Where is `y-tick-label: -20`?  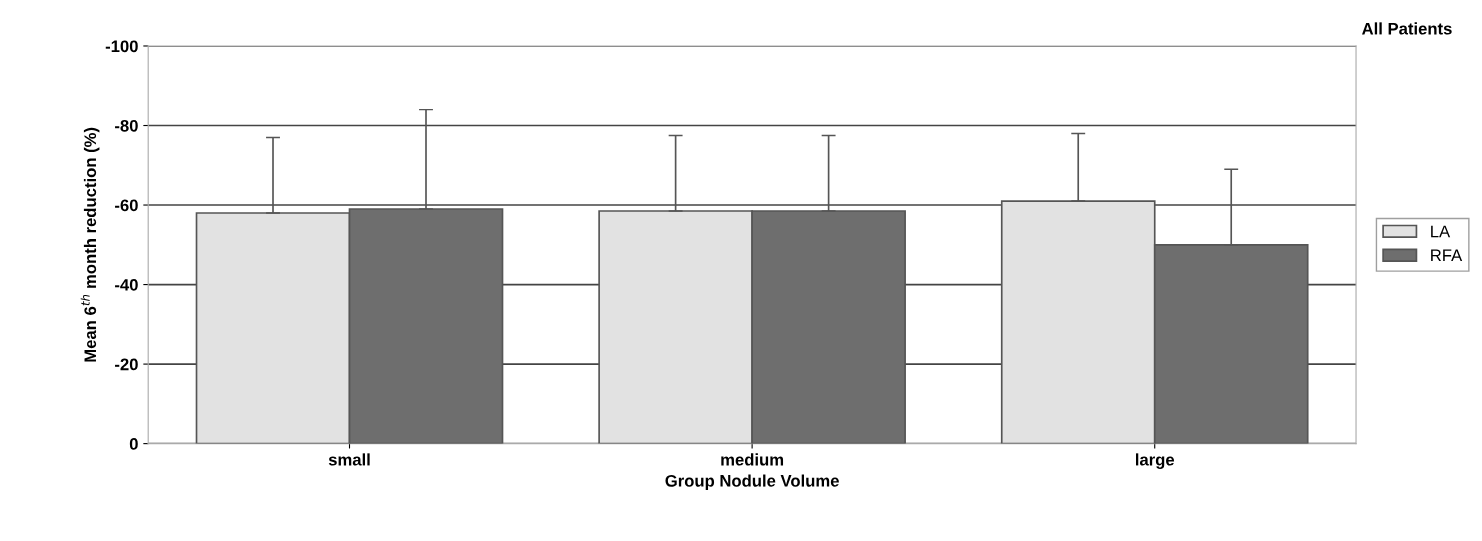 y-tick-label: -20 is located at coordinates (126, 364).